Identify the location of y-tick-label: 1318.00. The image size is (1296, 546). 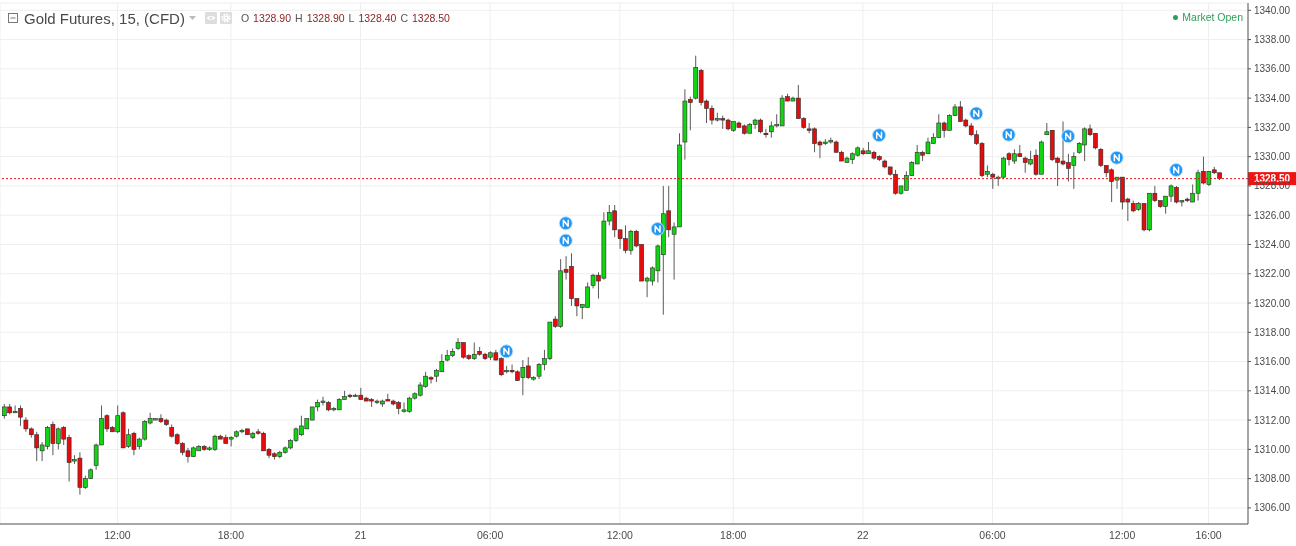
(1272, 332).